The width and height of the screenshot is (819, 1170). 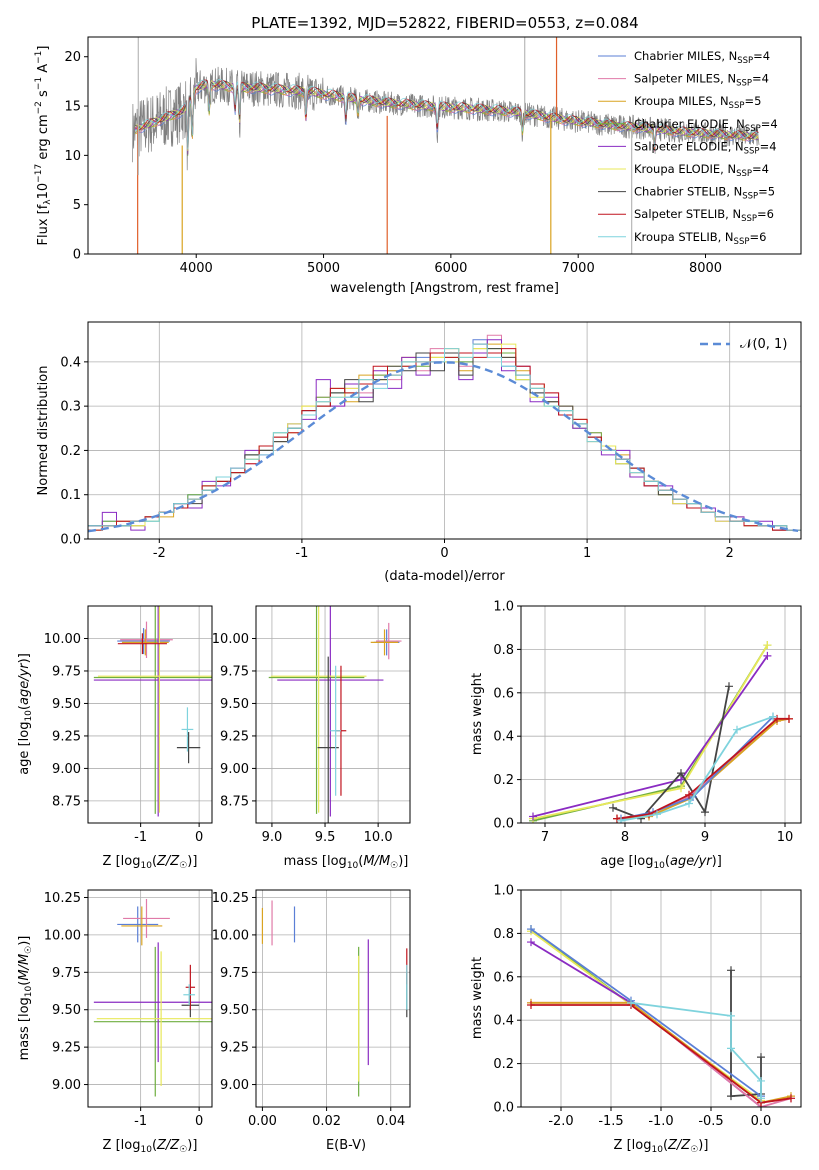 What do you see at coordinates (730, 553) in the screenshot?
I see `residuals-xtick-label-4: 2` at bounding box center [730, 553].